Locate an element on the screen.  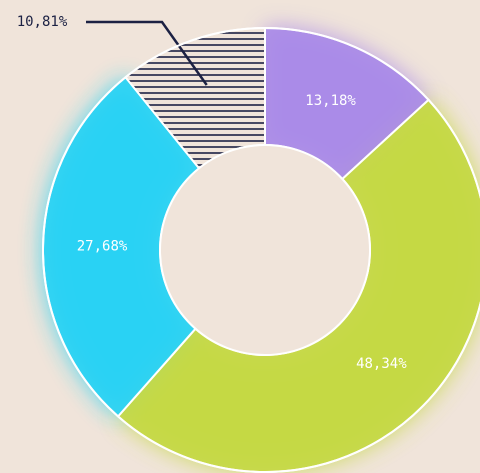
leader-line is located at coordinates (147, 53).